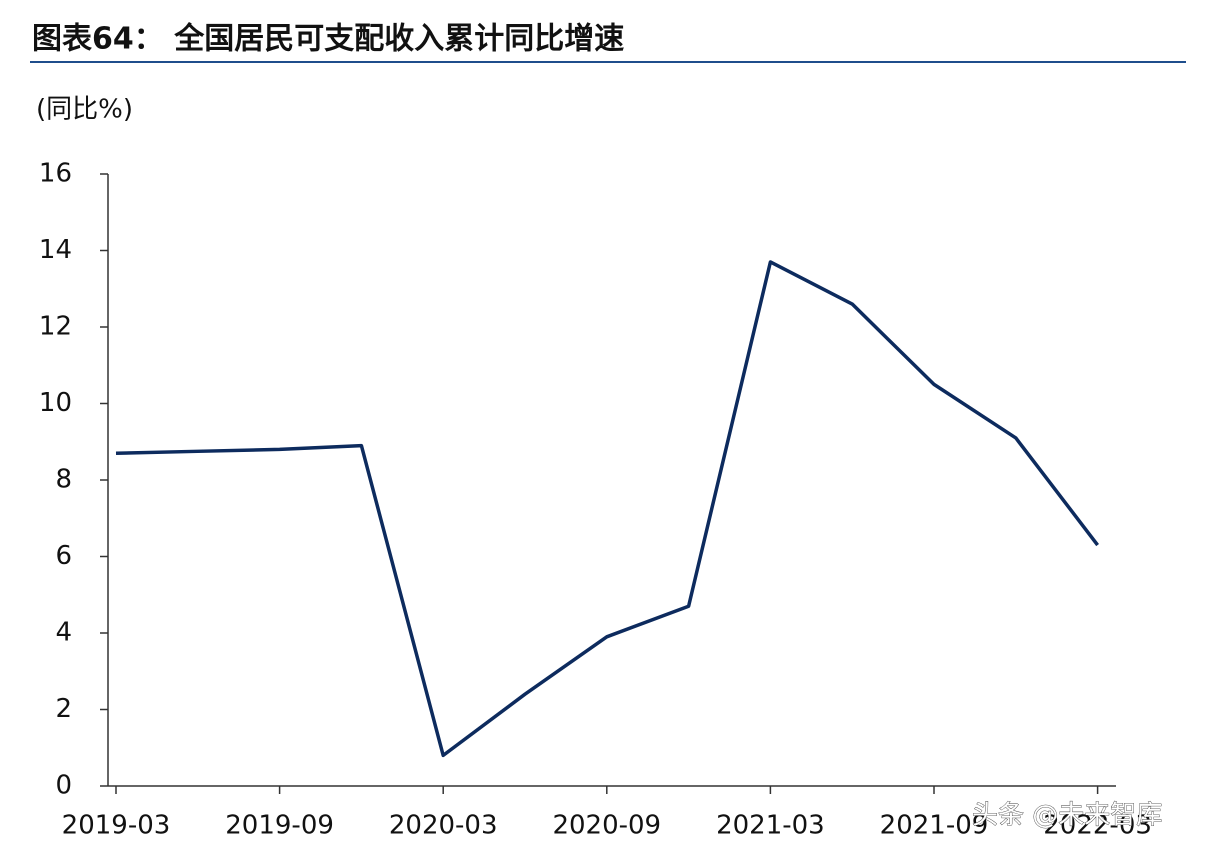  I want to click on x-tick-label: 2021-03, so click(770, 826).